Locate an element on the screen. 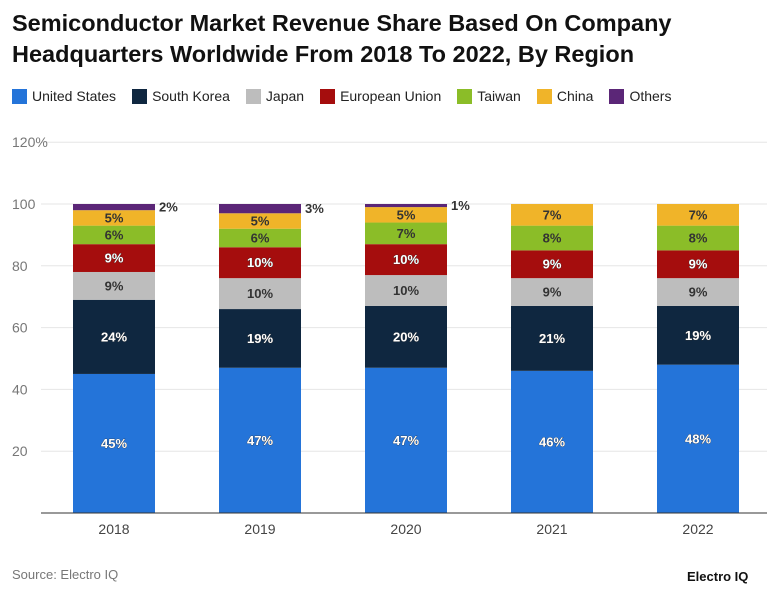  brand-logo: Electro IQ is located at coordinates (718, 576).